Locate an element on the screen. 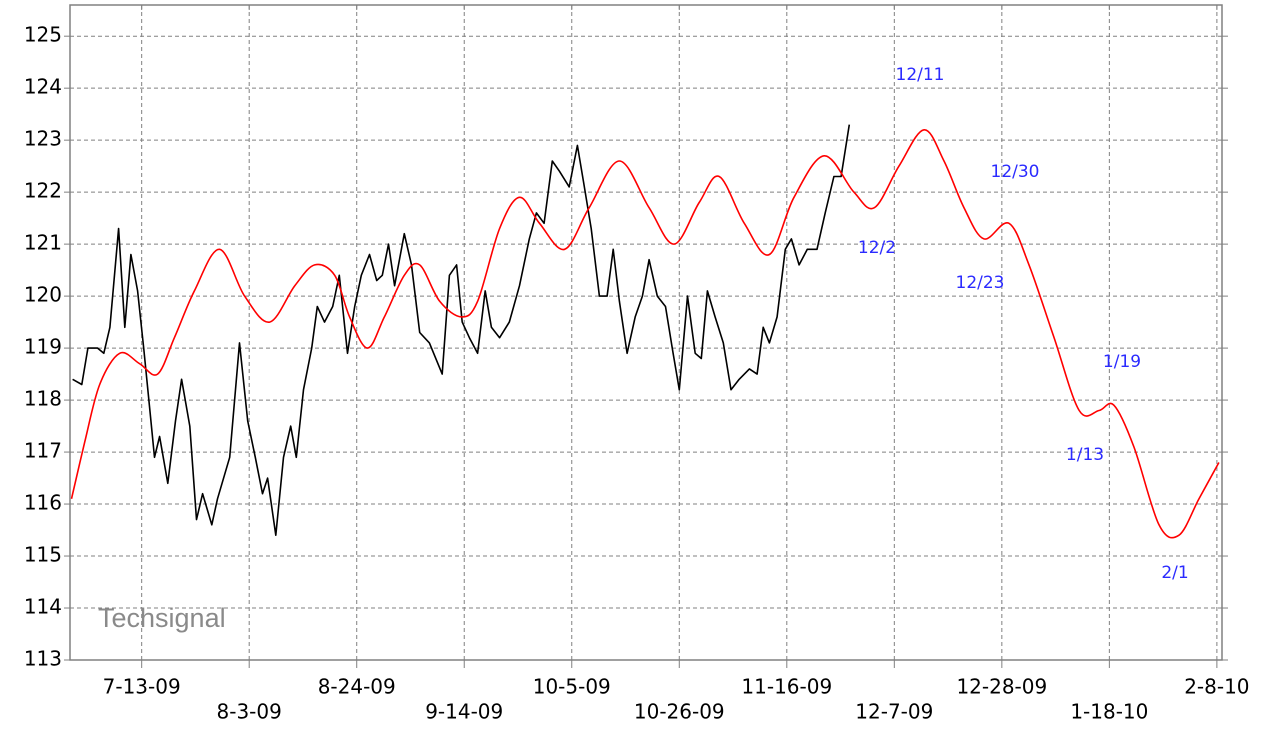 The image size is (1276, 730). annotation: 12/30 is located at coordinates (1015, 172).